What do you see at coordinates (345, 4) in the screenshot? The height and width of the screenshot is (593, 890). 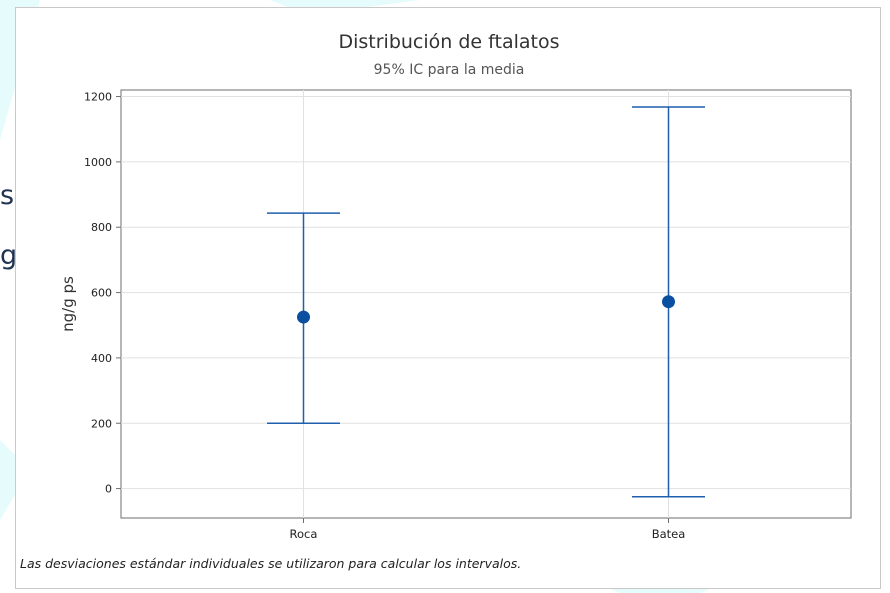 I see `background-shape` at bounding box center [345, 4].